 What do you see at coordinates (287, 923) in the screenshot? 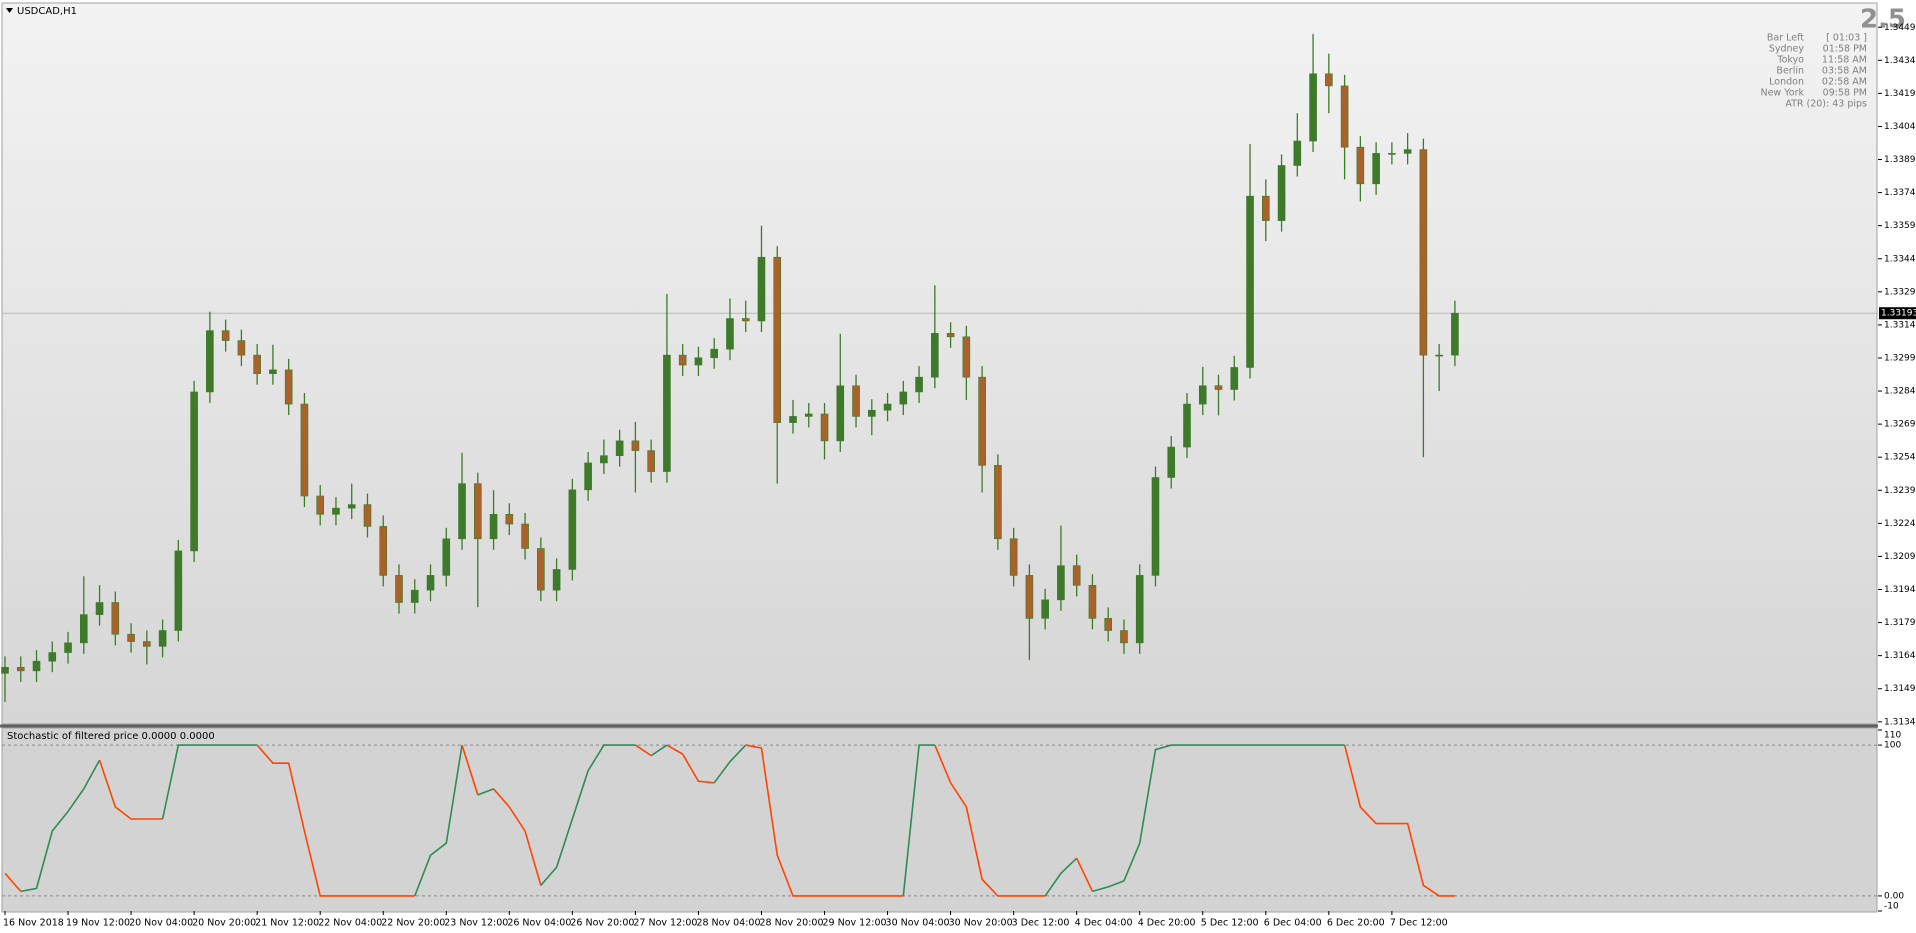
I see `x-tick-label: 21 Nov 12:00` at bounding box center [287, 923].